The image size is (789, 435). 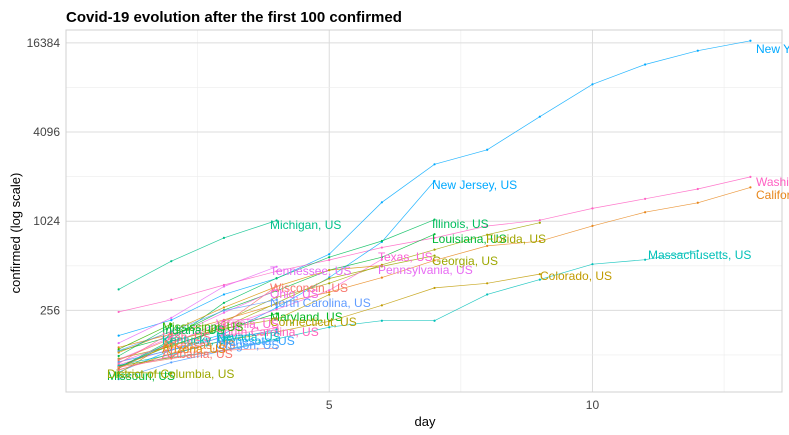 I want to click on series-end-label: District of Columbia, US, so click(x=170, y=374).